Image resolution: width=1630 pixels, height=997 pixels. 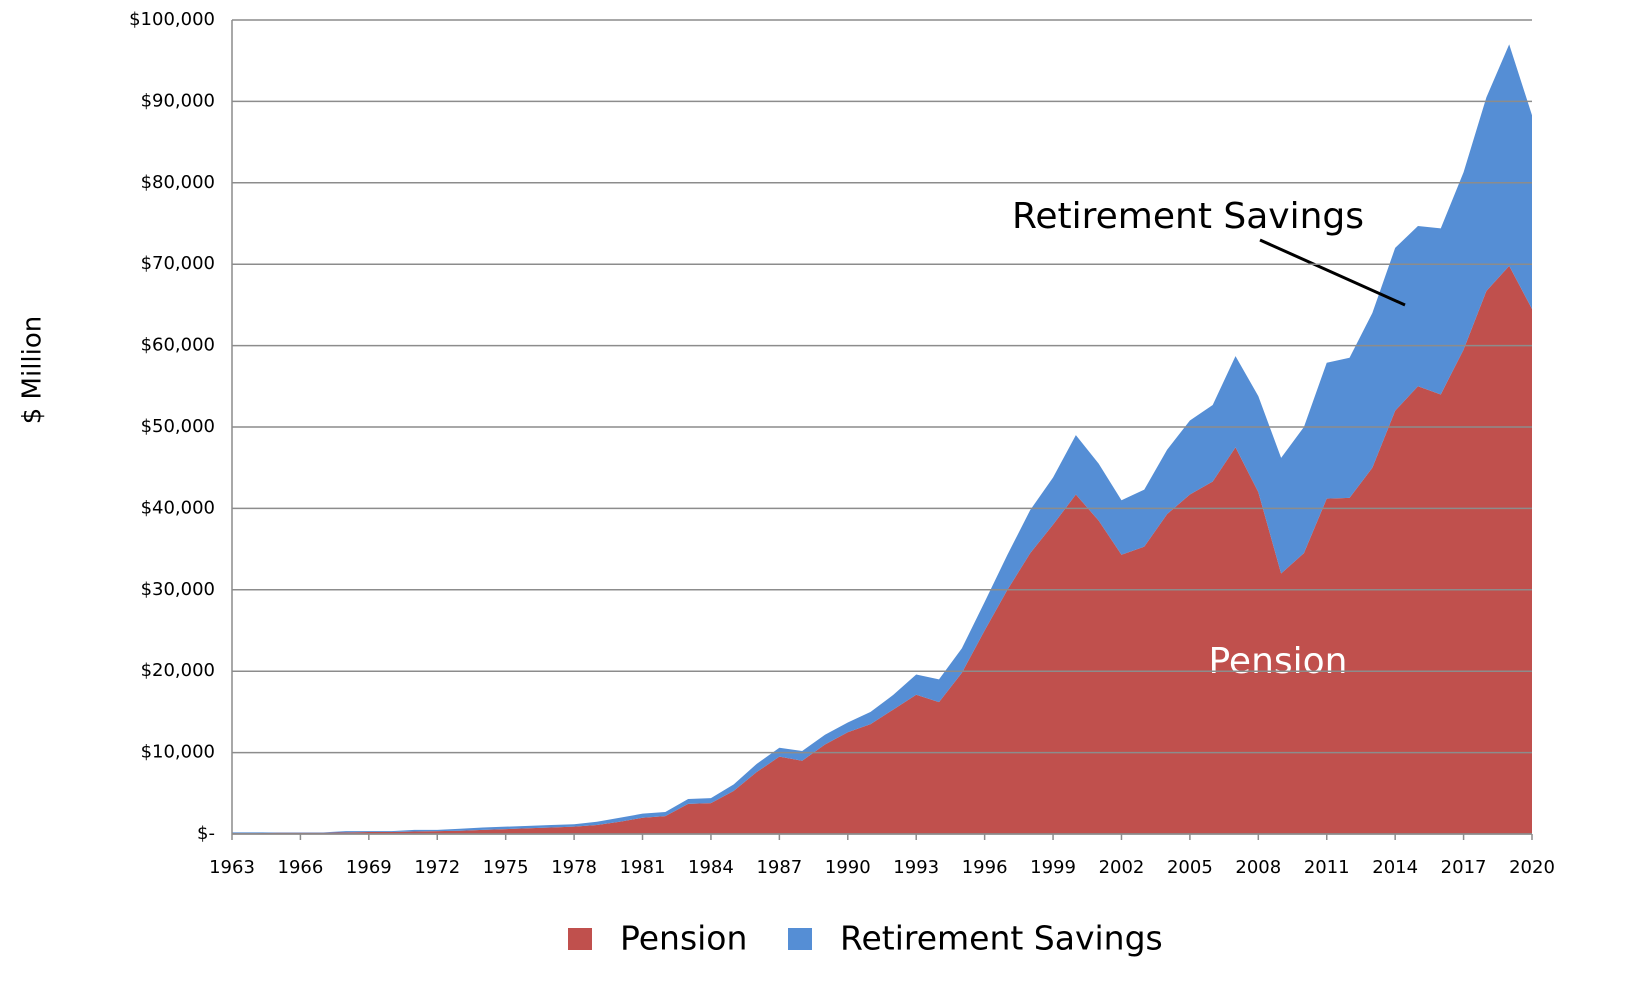 What do you see at coordinates (1001, 938) in the screenshot?
I see `legend-label: Retirement Savings` at bounding box center [1001, 938].